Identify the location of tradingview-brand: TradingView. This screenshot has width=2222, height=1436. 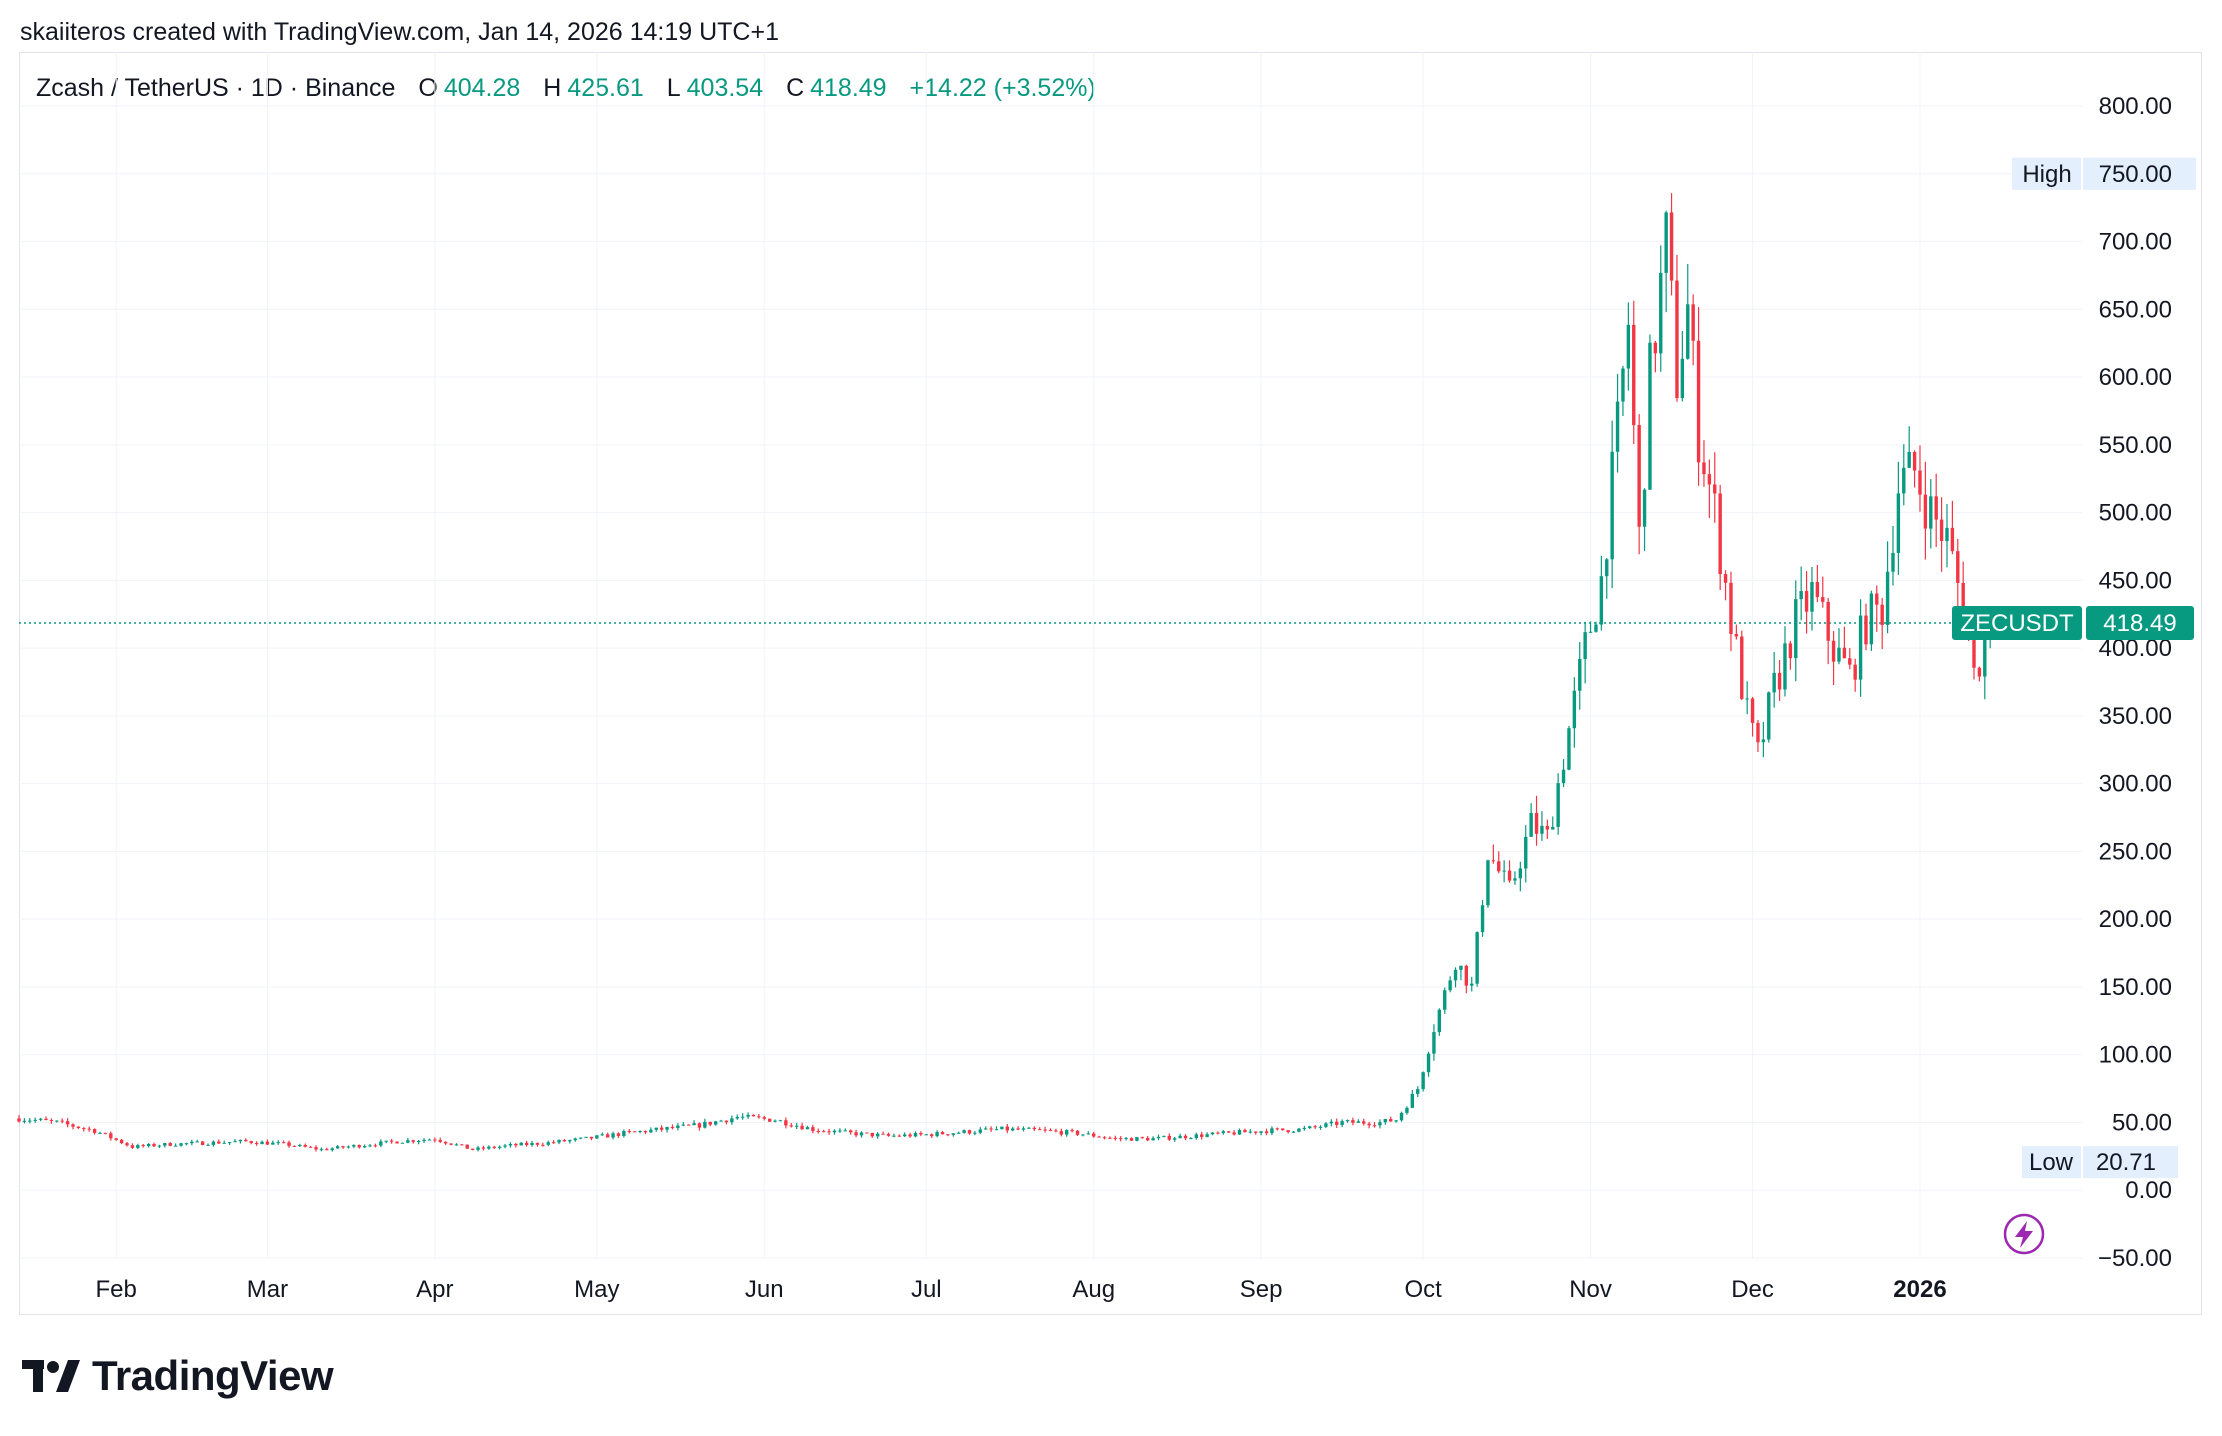
(178, 1376).